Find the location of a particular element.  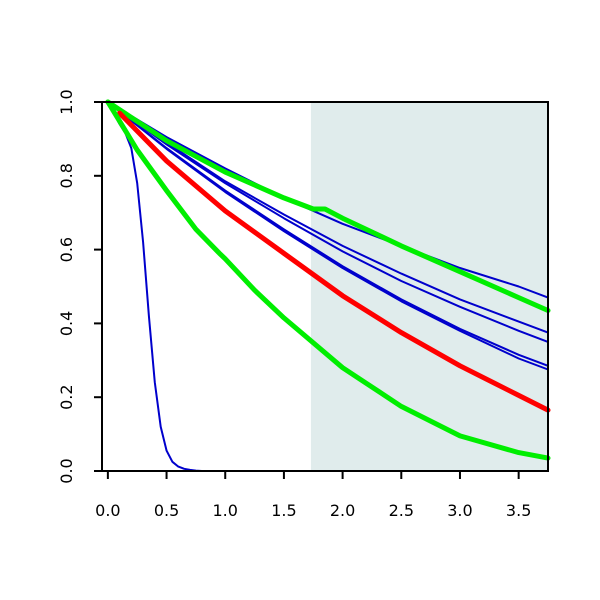

y-tick-label: 1.0 is located at coordinates (66, 101).